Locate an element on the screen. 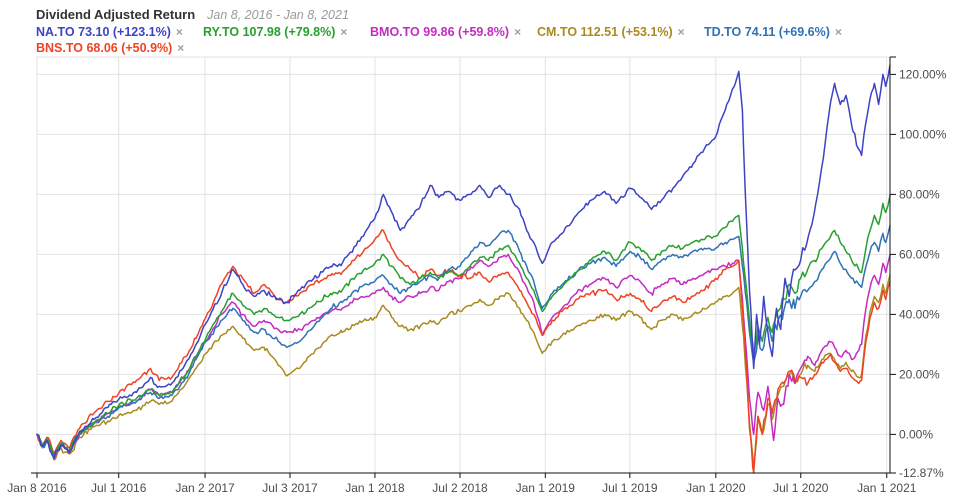 This screenshot has height=503, width=953. x-axis-label: Jul 3 2017 is located at coordinates (290, 488).